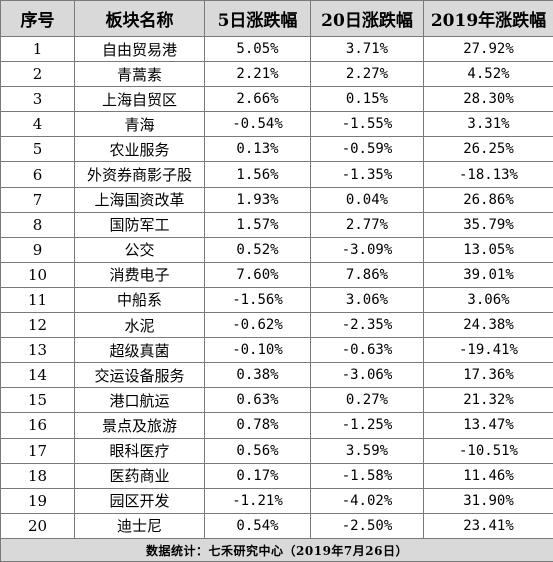  I want to click on table-row: 4 青海 -0.54% -1.55% 3.31%, so click(276, 124).